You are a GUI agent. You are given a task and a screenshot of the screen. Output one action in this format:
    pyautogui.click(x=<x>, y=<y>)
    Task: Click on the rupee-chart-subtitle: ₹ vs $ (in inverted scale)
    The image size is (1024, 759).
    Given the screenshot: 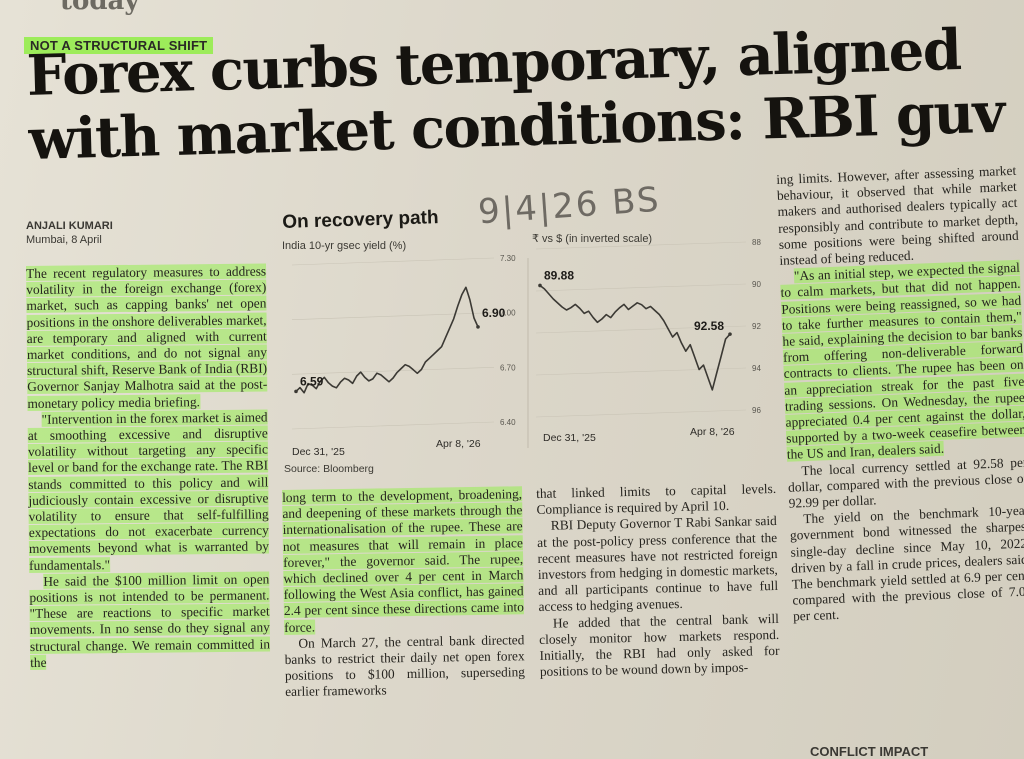 What is the action you would take?
    pyautogui.click(x=592, y=239)
    